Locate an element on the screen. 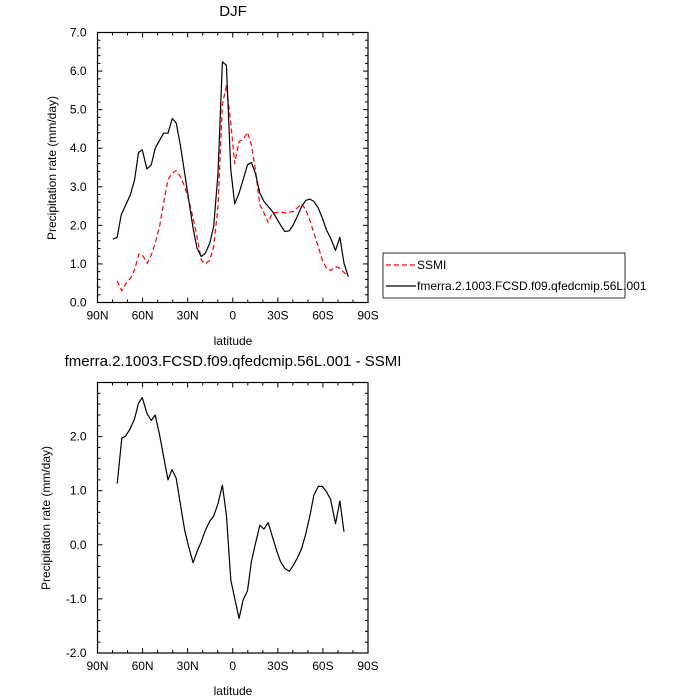 Image resolution: width=700 pixels, height=700 pixels. y-tick-label: 3.0 is located at coordinates (78, 187).